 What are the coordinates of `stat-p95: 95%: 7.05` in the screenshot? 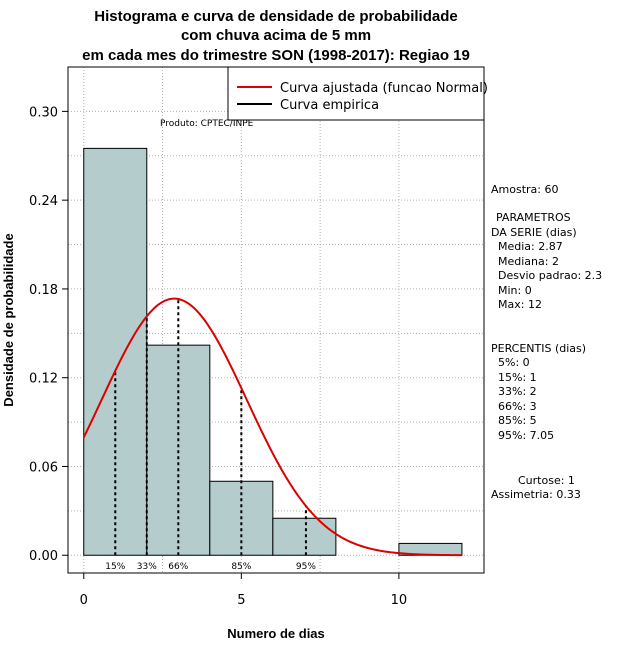 It's located at (526, 435).